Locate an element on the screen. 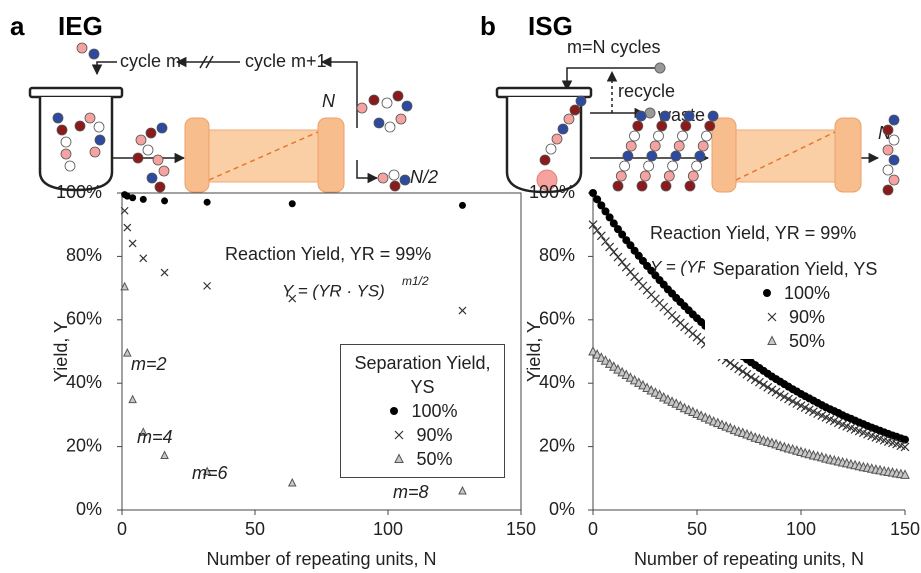 The image size is (921, 573). annotation: m=6 is located at coordinates (210, 473).